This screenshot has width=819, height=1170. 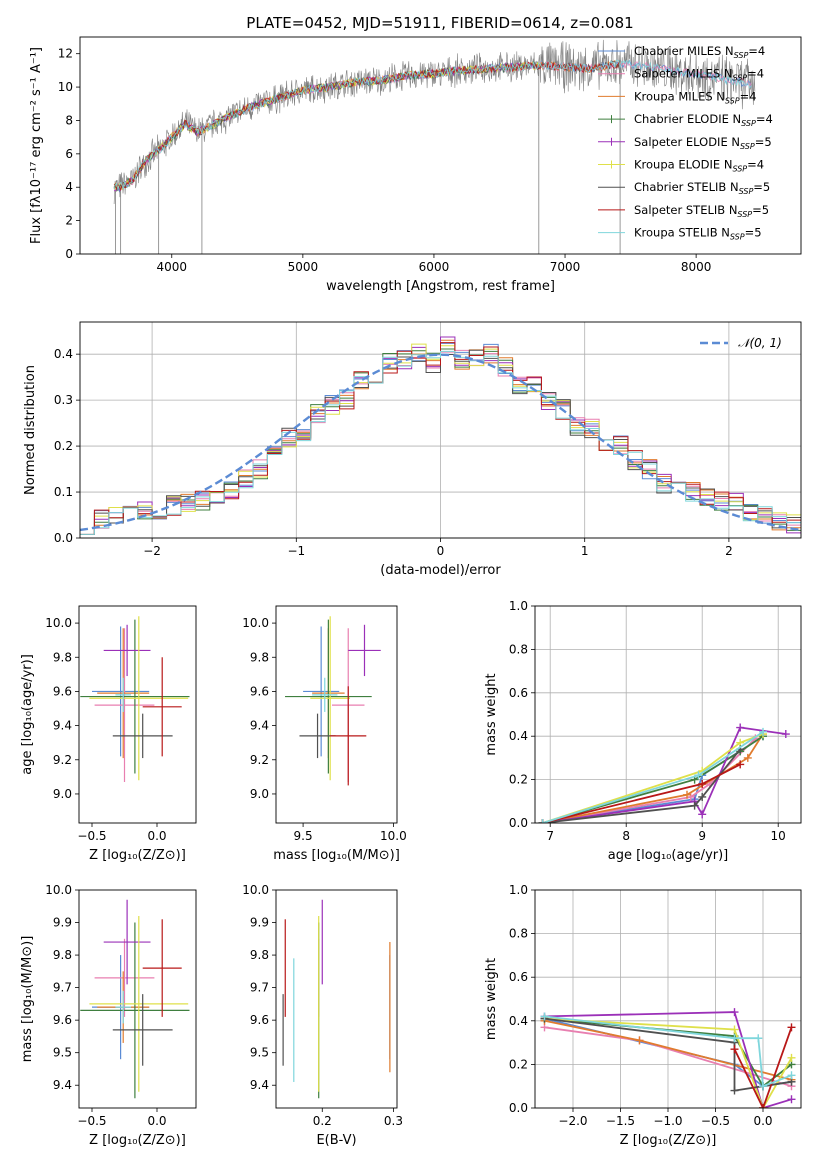 I want to click on weight-marker-chabrier-stelib, so click(x=694, y=805).